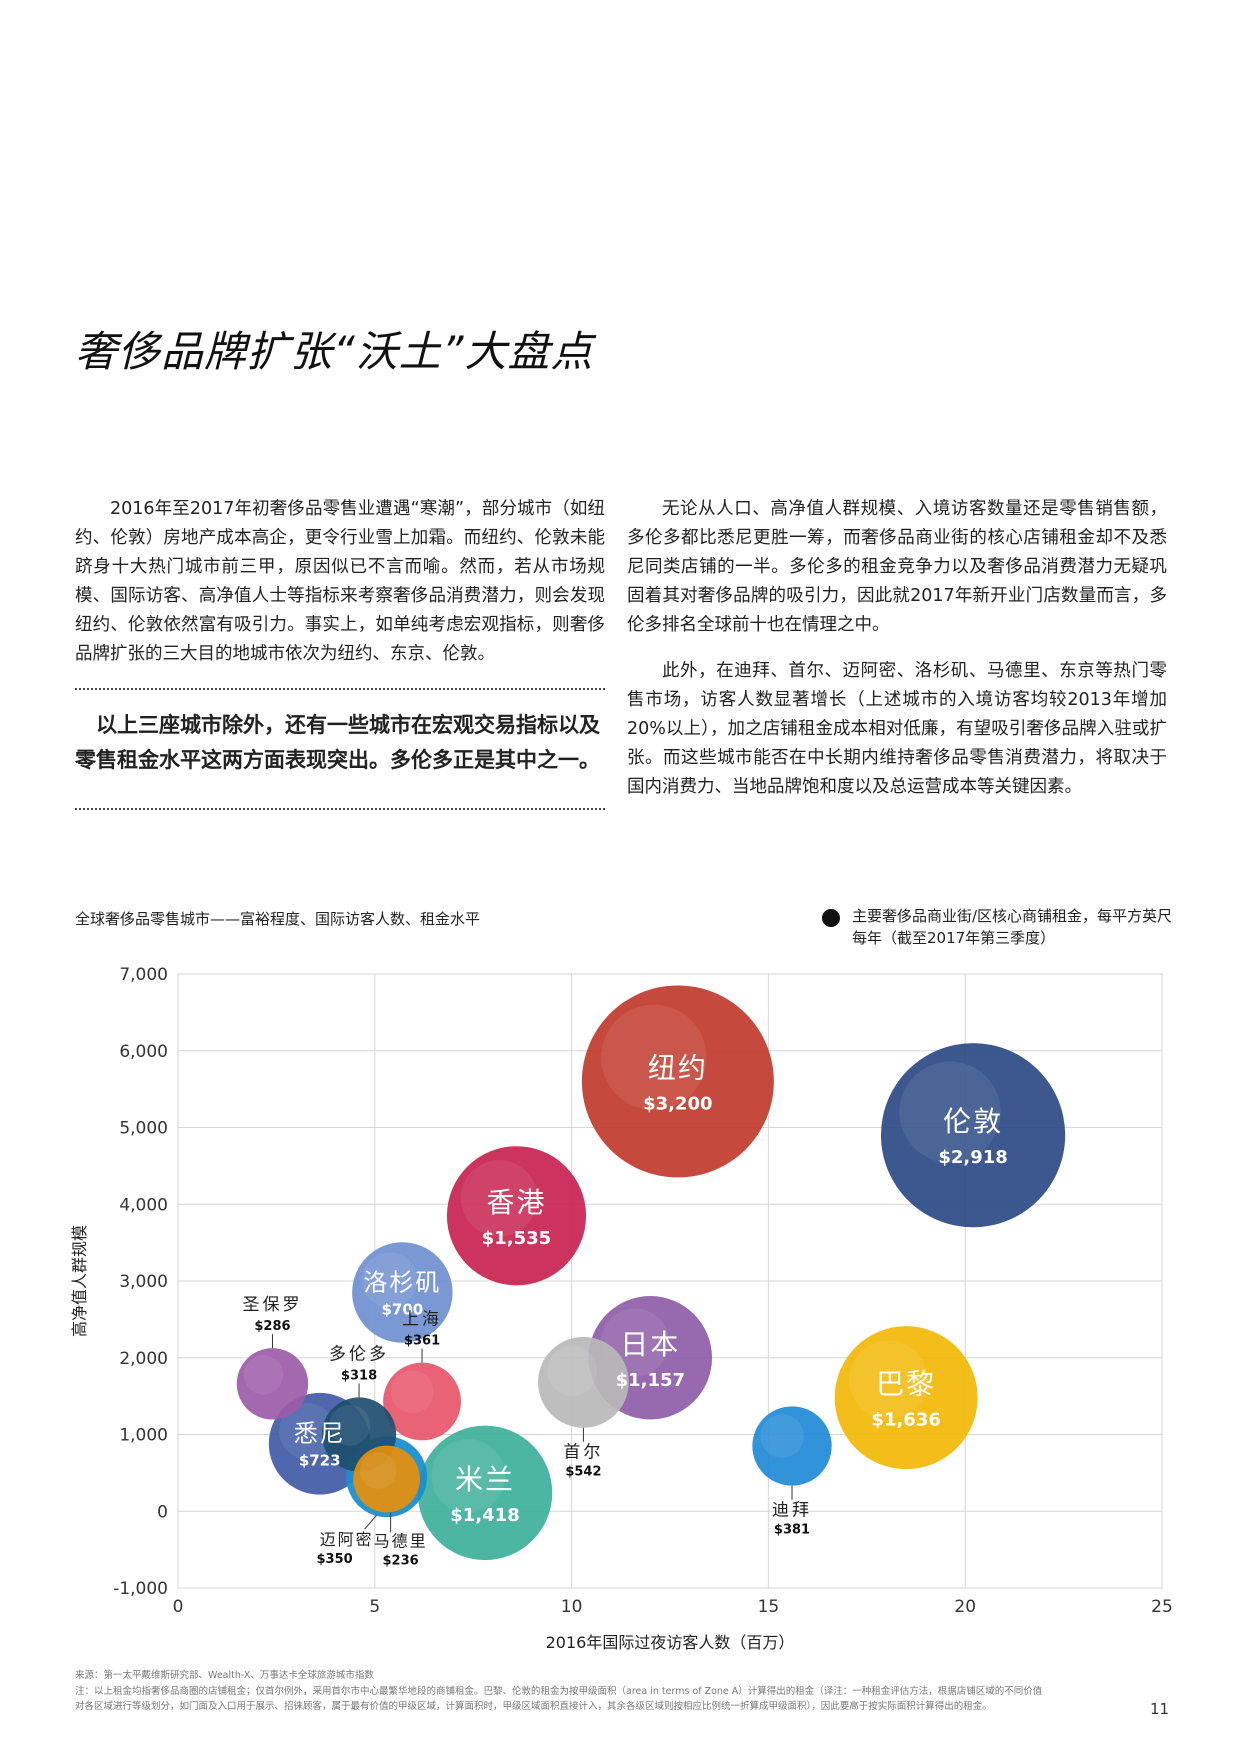 The image size is (1240, 1754). Describe the element at coordinates (965, 1607) in the screenshot. I see `x-tick-label: 20` at that location.